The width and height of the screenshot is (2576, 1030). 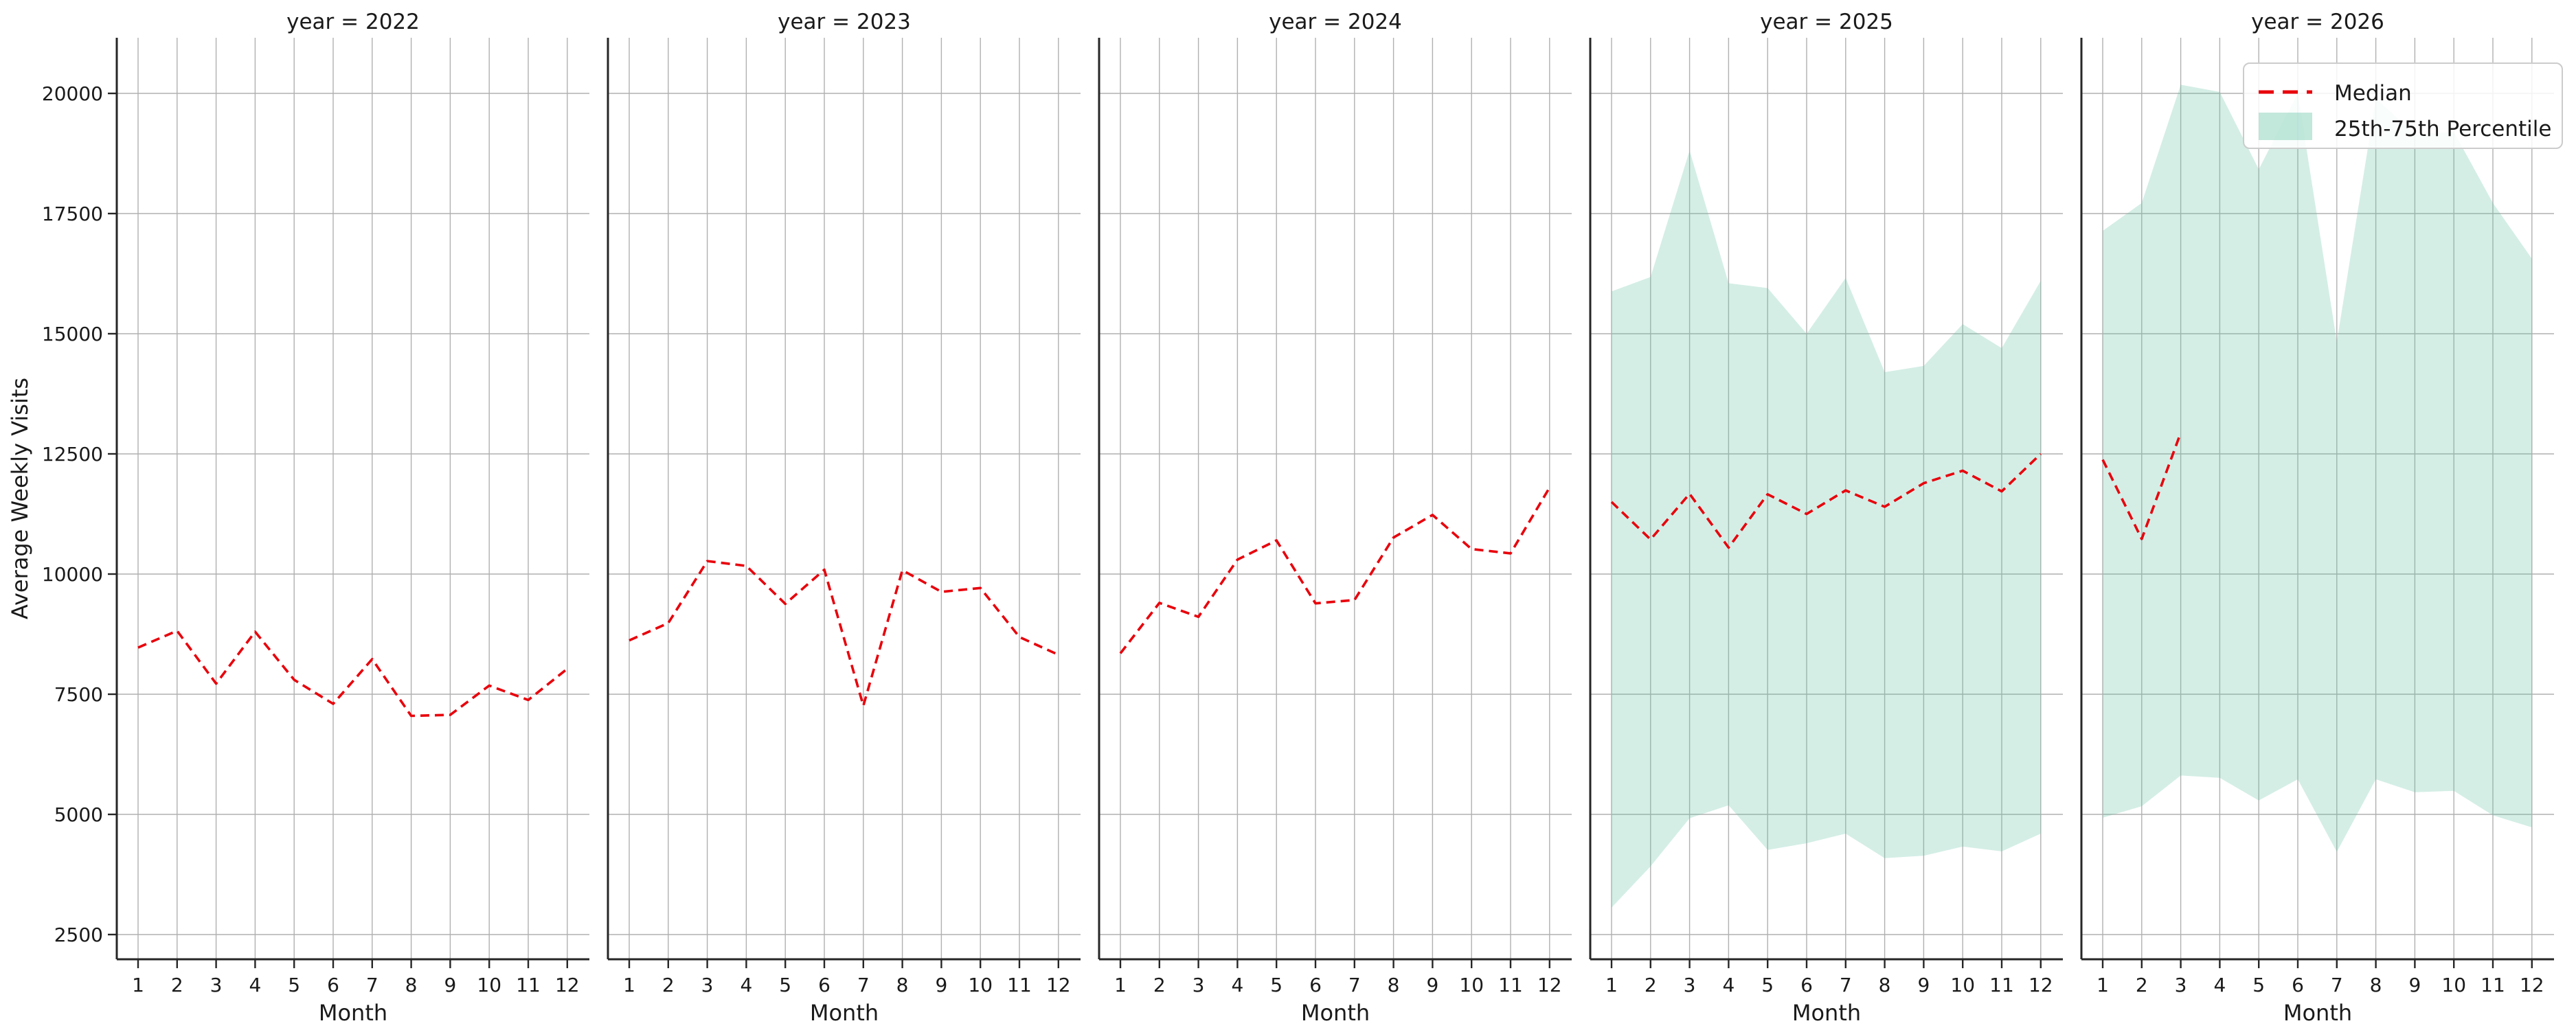 What do you see at coordinates (2317, 22) in the screenshot?
I see `panel-title-2026: year = 2026` at bounding box center [2317, 22].